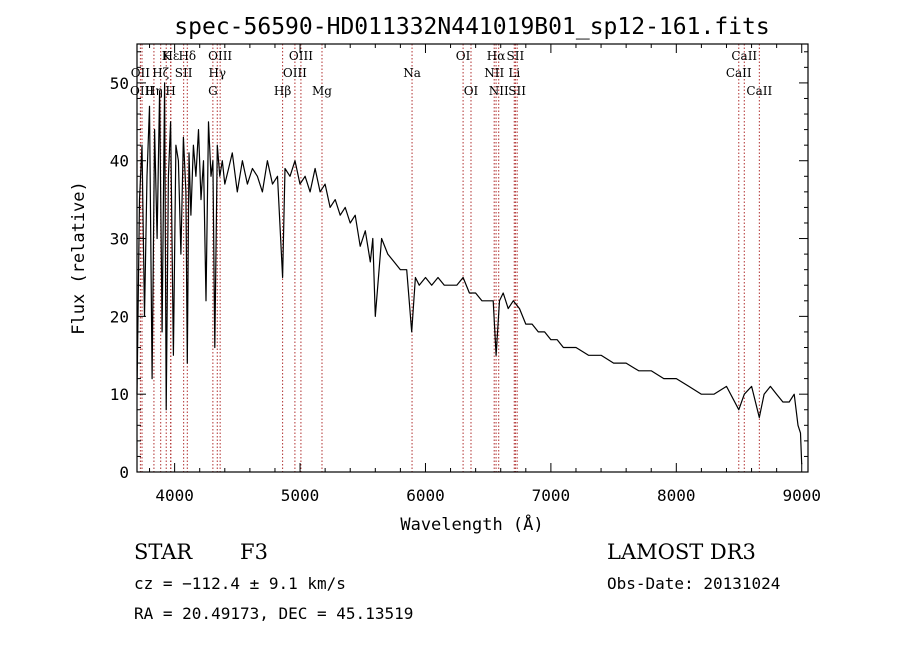 The width and height of the screenshot is (900, 649). What do you see at coordinates (167, 56) in the screenshot?
I see `spectral-line-label: K` at bounding box center [167, 56].